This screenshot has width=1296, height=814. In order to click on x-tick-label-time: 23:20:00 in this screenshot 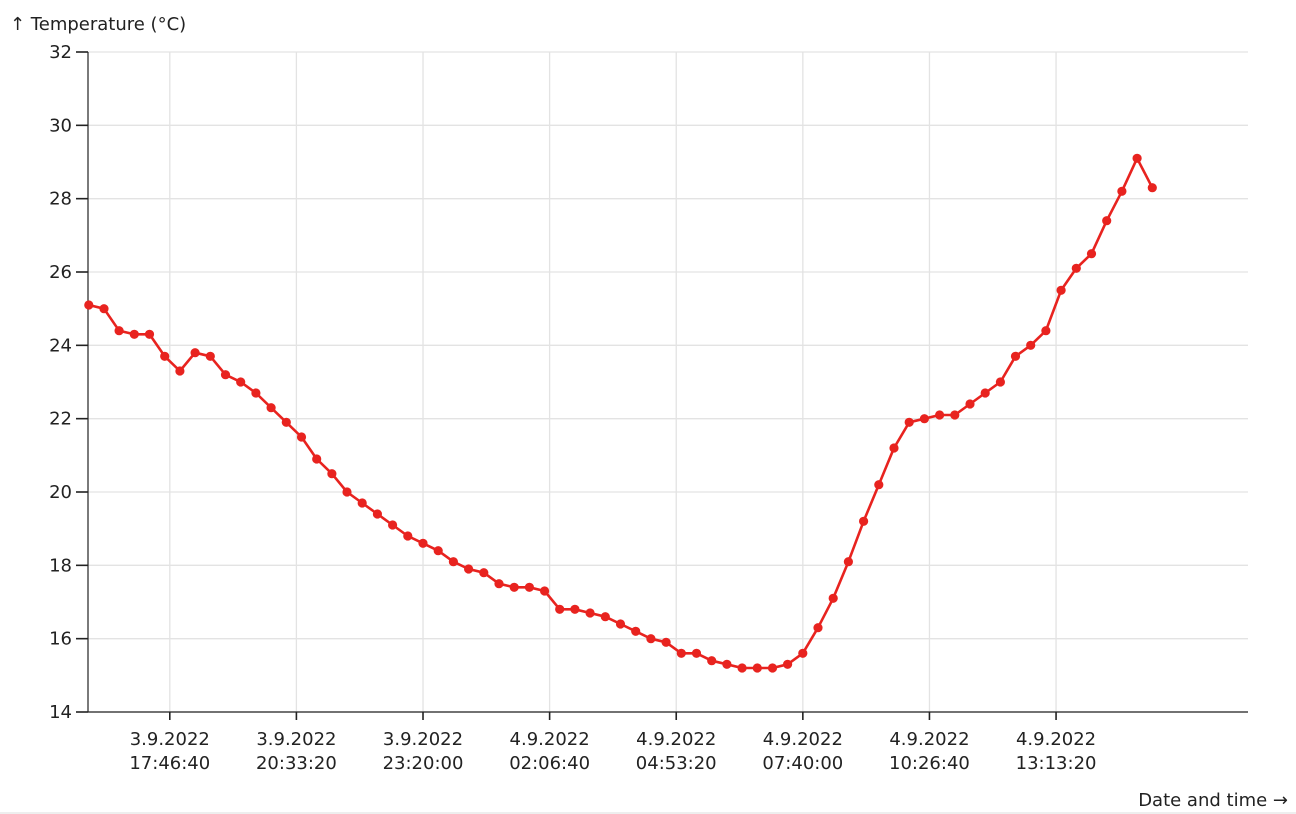, I will do `click(423, 763)`.